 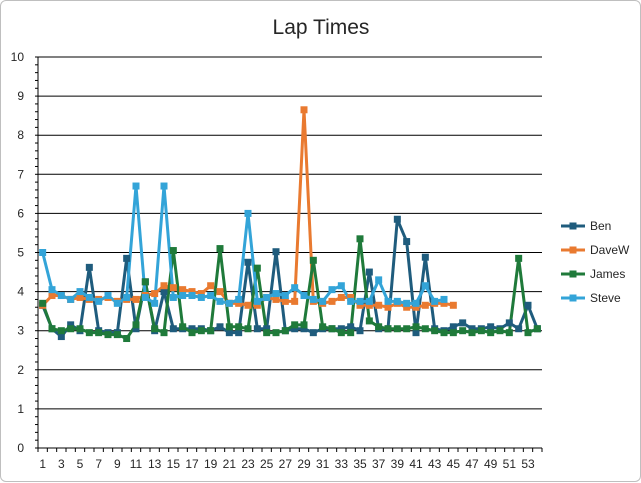 What do you see at coordinates (174, 464) in the screenshot?
I see `x-tick-label: 15` at bounding box center [174, 464].